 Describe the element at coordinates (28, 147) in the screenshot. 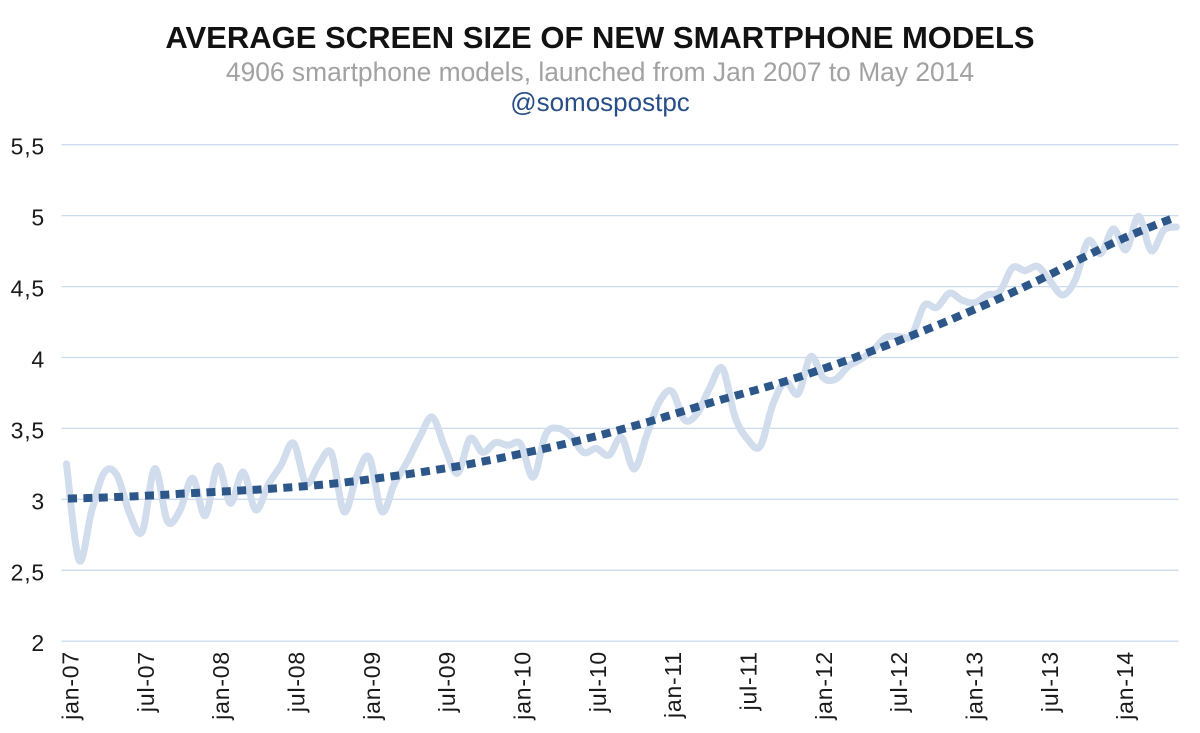

I see `svg-text: 5,5` at that location.